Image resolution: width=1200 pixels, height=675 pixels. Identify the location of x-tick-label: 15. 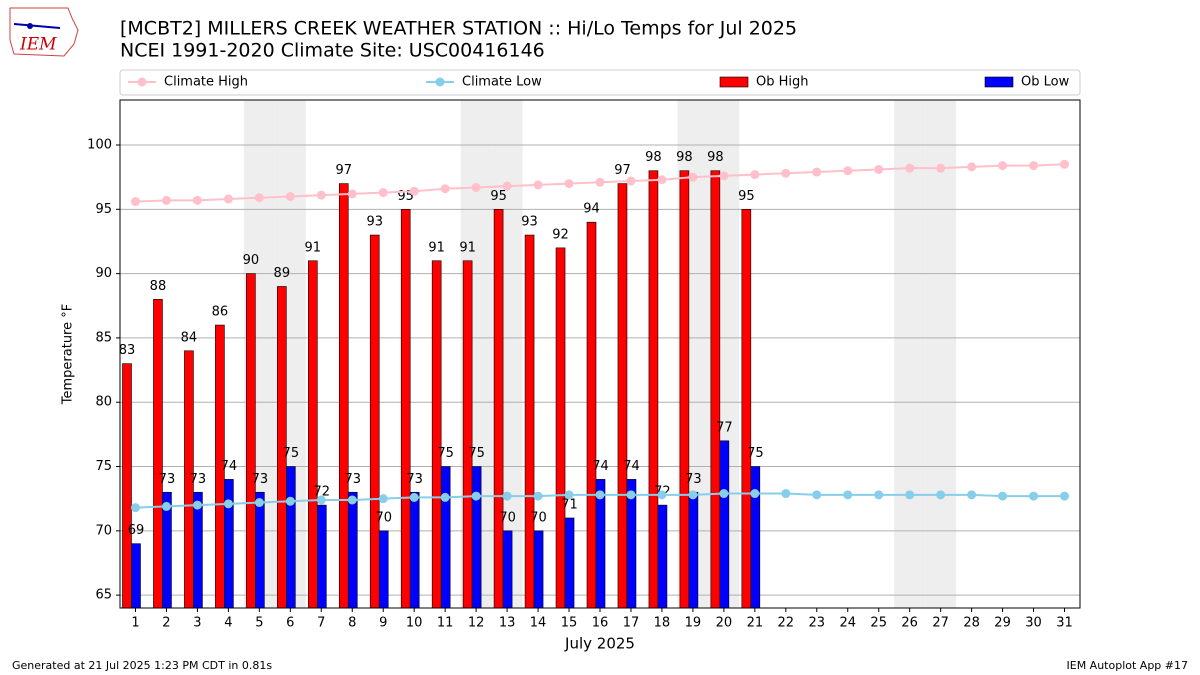
(569, 623).